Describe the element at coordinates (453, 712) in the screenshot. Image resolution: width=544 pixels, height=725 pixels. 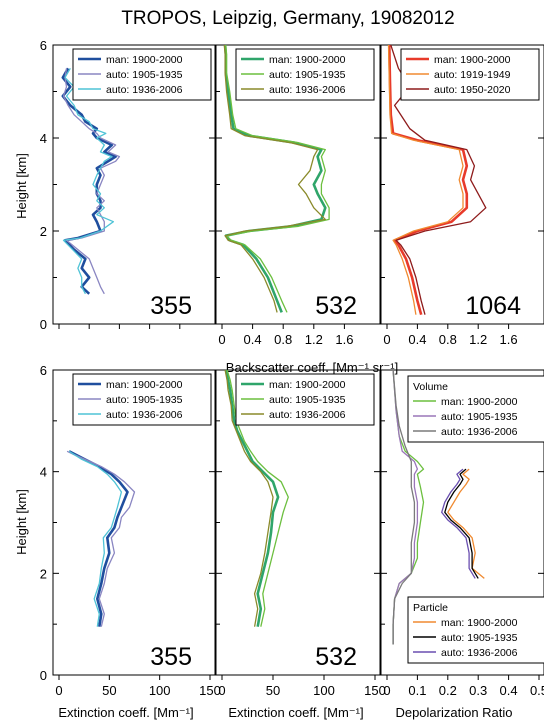
I see `xlabel-depolarization: Depolarization Ratio` at that location.